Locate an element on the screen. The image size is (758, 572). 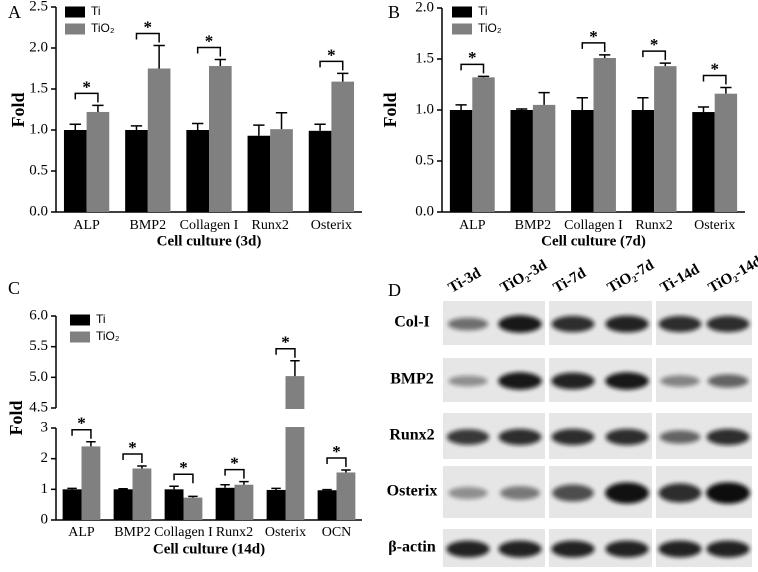
row-label: BMP2 is located at coordinates (412, 379).